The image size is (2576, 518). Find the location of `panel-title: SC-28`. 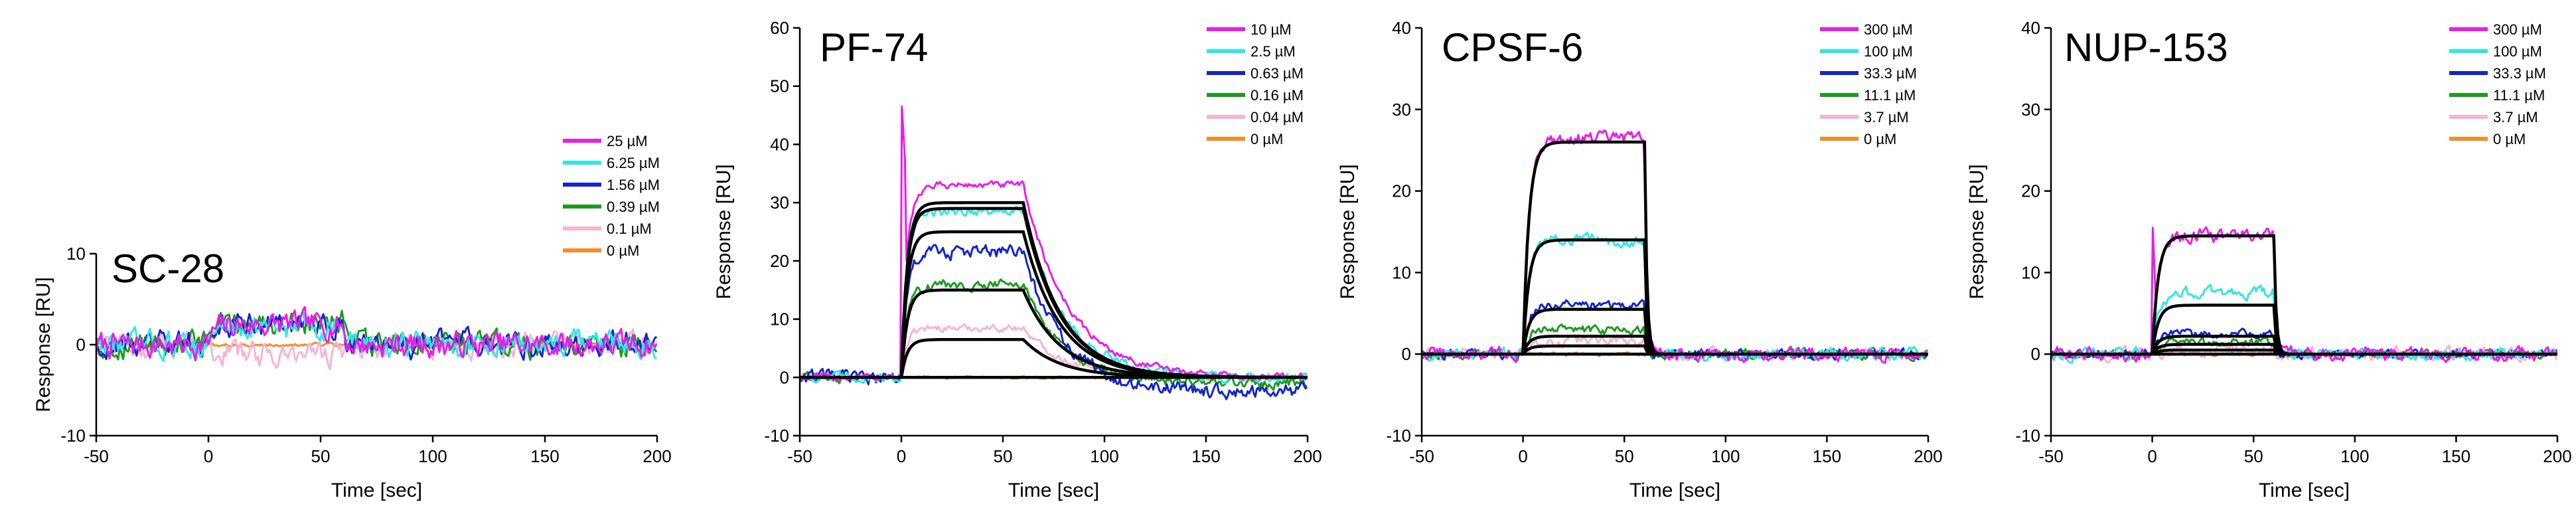

panel-title: SC-28 is located at coordinates (168, 268).